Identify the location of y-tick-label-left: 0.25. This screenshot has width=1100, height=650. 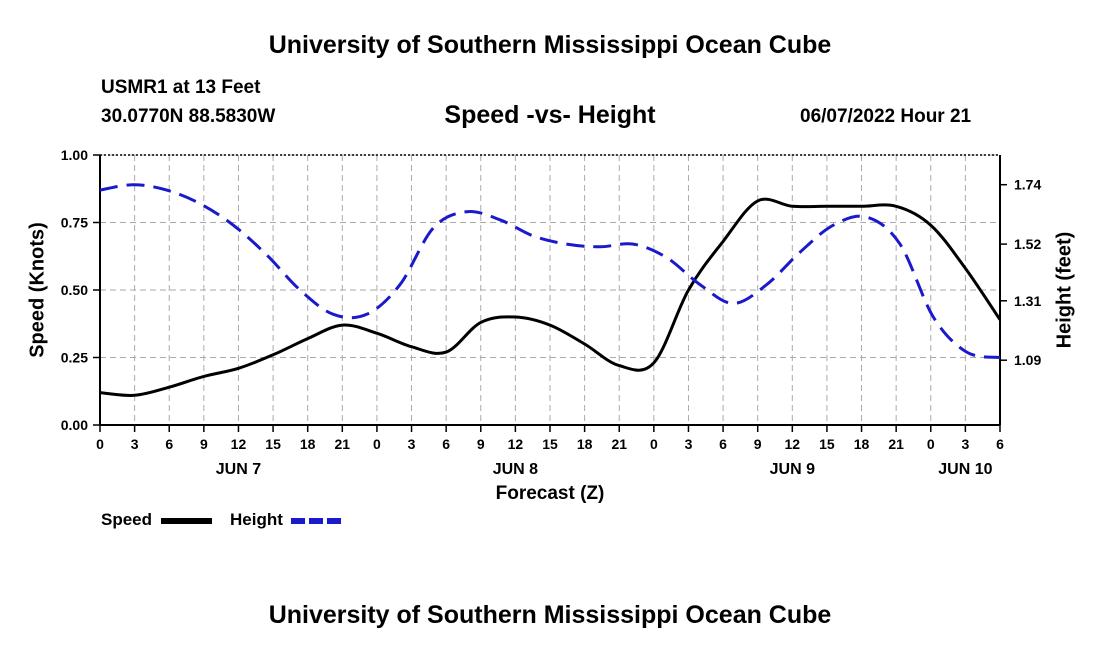
(74, 358).